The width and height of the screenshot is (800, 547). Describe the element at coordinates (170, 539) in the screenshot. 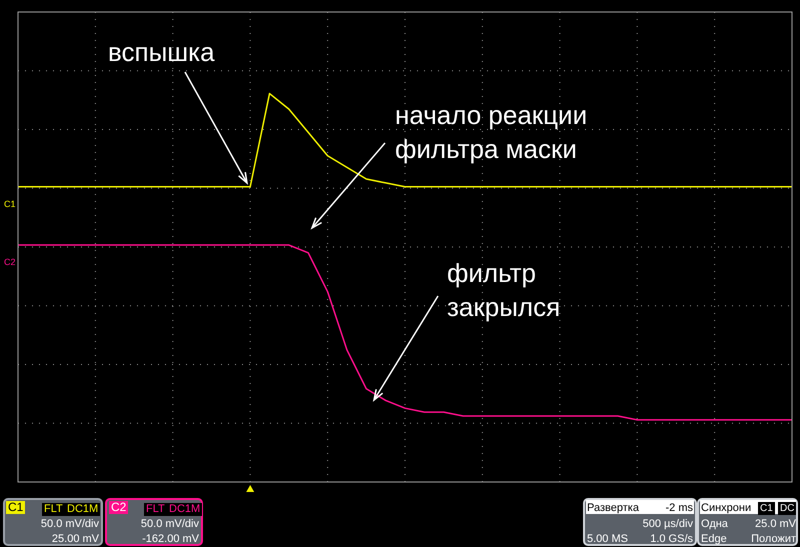

I see `text: -162.00 mV` at that location.